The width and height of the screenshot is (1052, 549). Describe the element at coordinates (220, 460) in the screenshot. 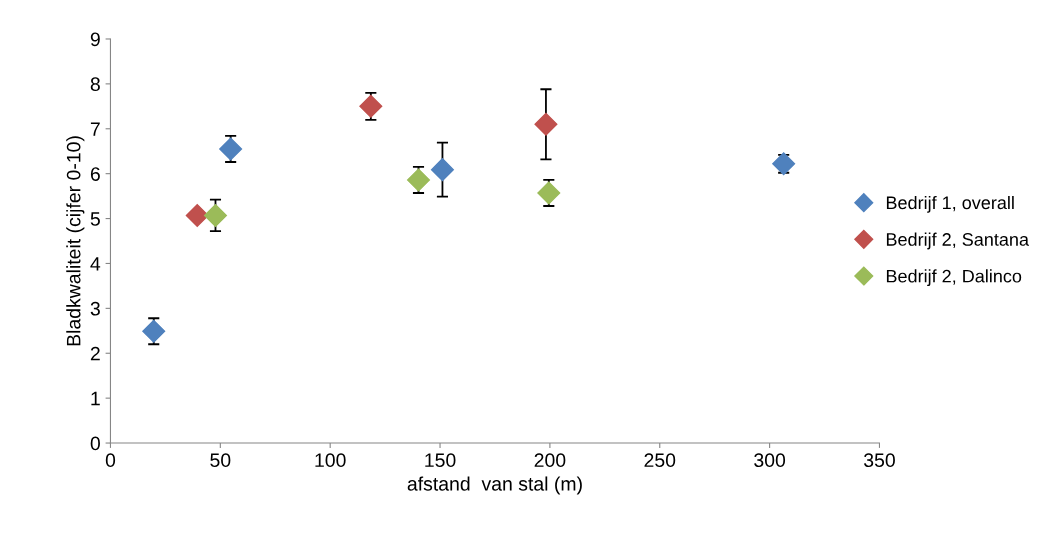

I see `x-tick-label: 50` at that location.